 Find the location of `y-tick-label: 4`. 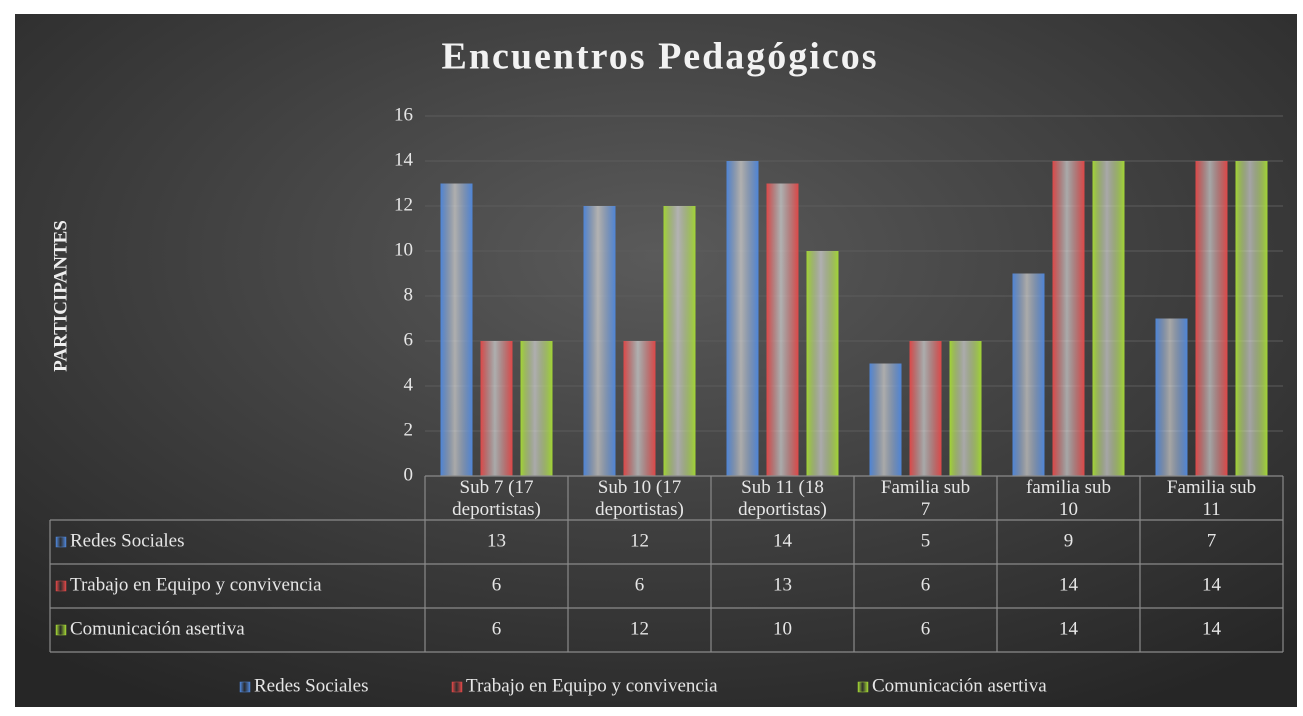

y-tick-label: 4 is located at coordinates (409, 384).